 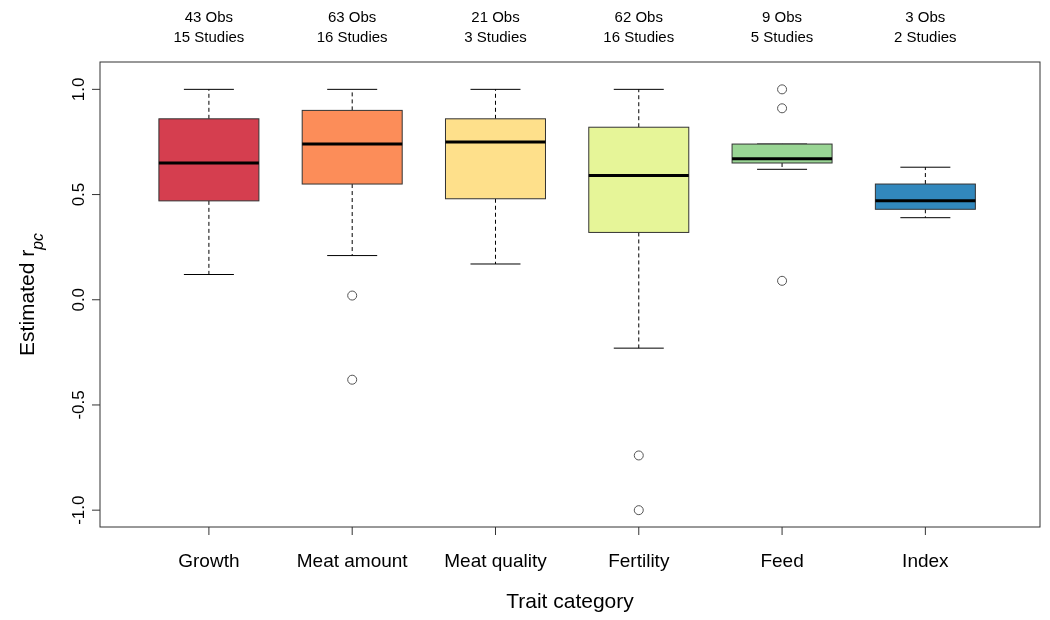 I want to click on y-tick-label: 1.0, so click(x=78, y=89).